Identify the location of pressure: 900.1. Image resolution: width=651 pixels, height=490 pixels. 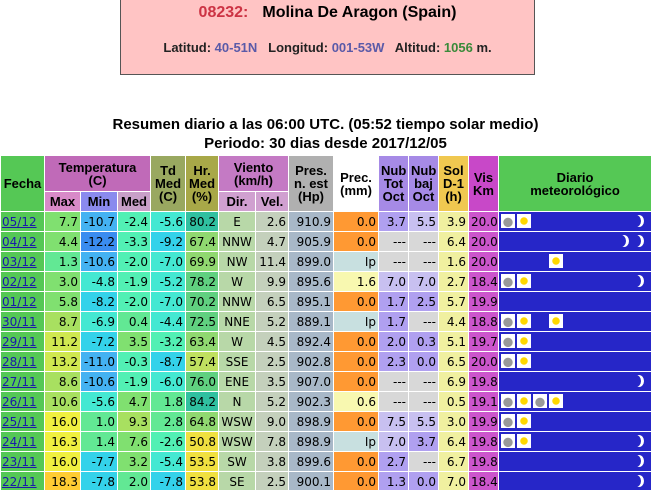
(311, 480).